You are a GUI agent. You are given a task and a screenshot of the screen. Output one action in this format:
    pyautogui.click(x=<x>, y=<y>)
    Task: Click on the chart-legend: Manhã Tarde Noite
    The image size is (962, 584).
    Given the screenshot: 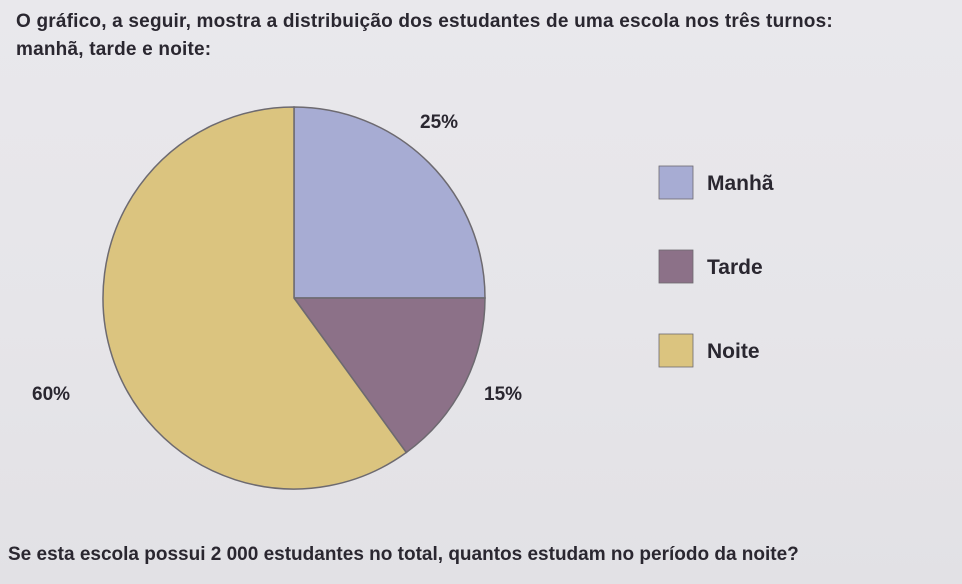 What is the action you would take?
    pyautogui.click(x=716, y=266)
    